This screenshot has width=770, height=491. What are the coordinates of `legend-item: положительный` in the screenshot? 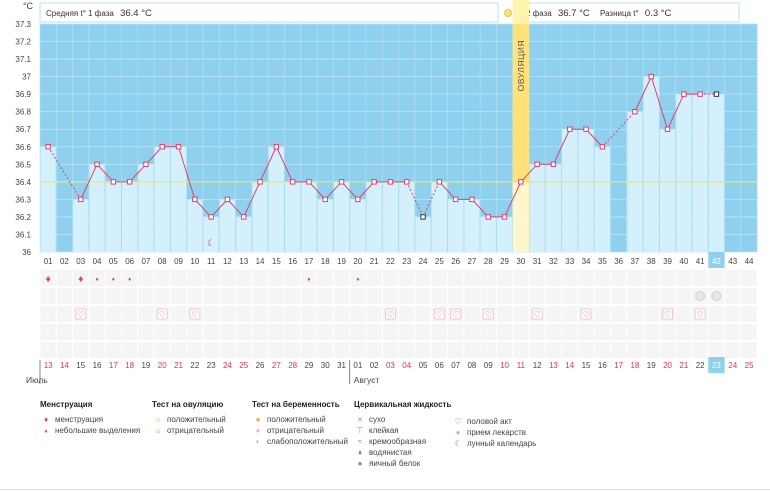 It's located at (296, 419).